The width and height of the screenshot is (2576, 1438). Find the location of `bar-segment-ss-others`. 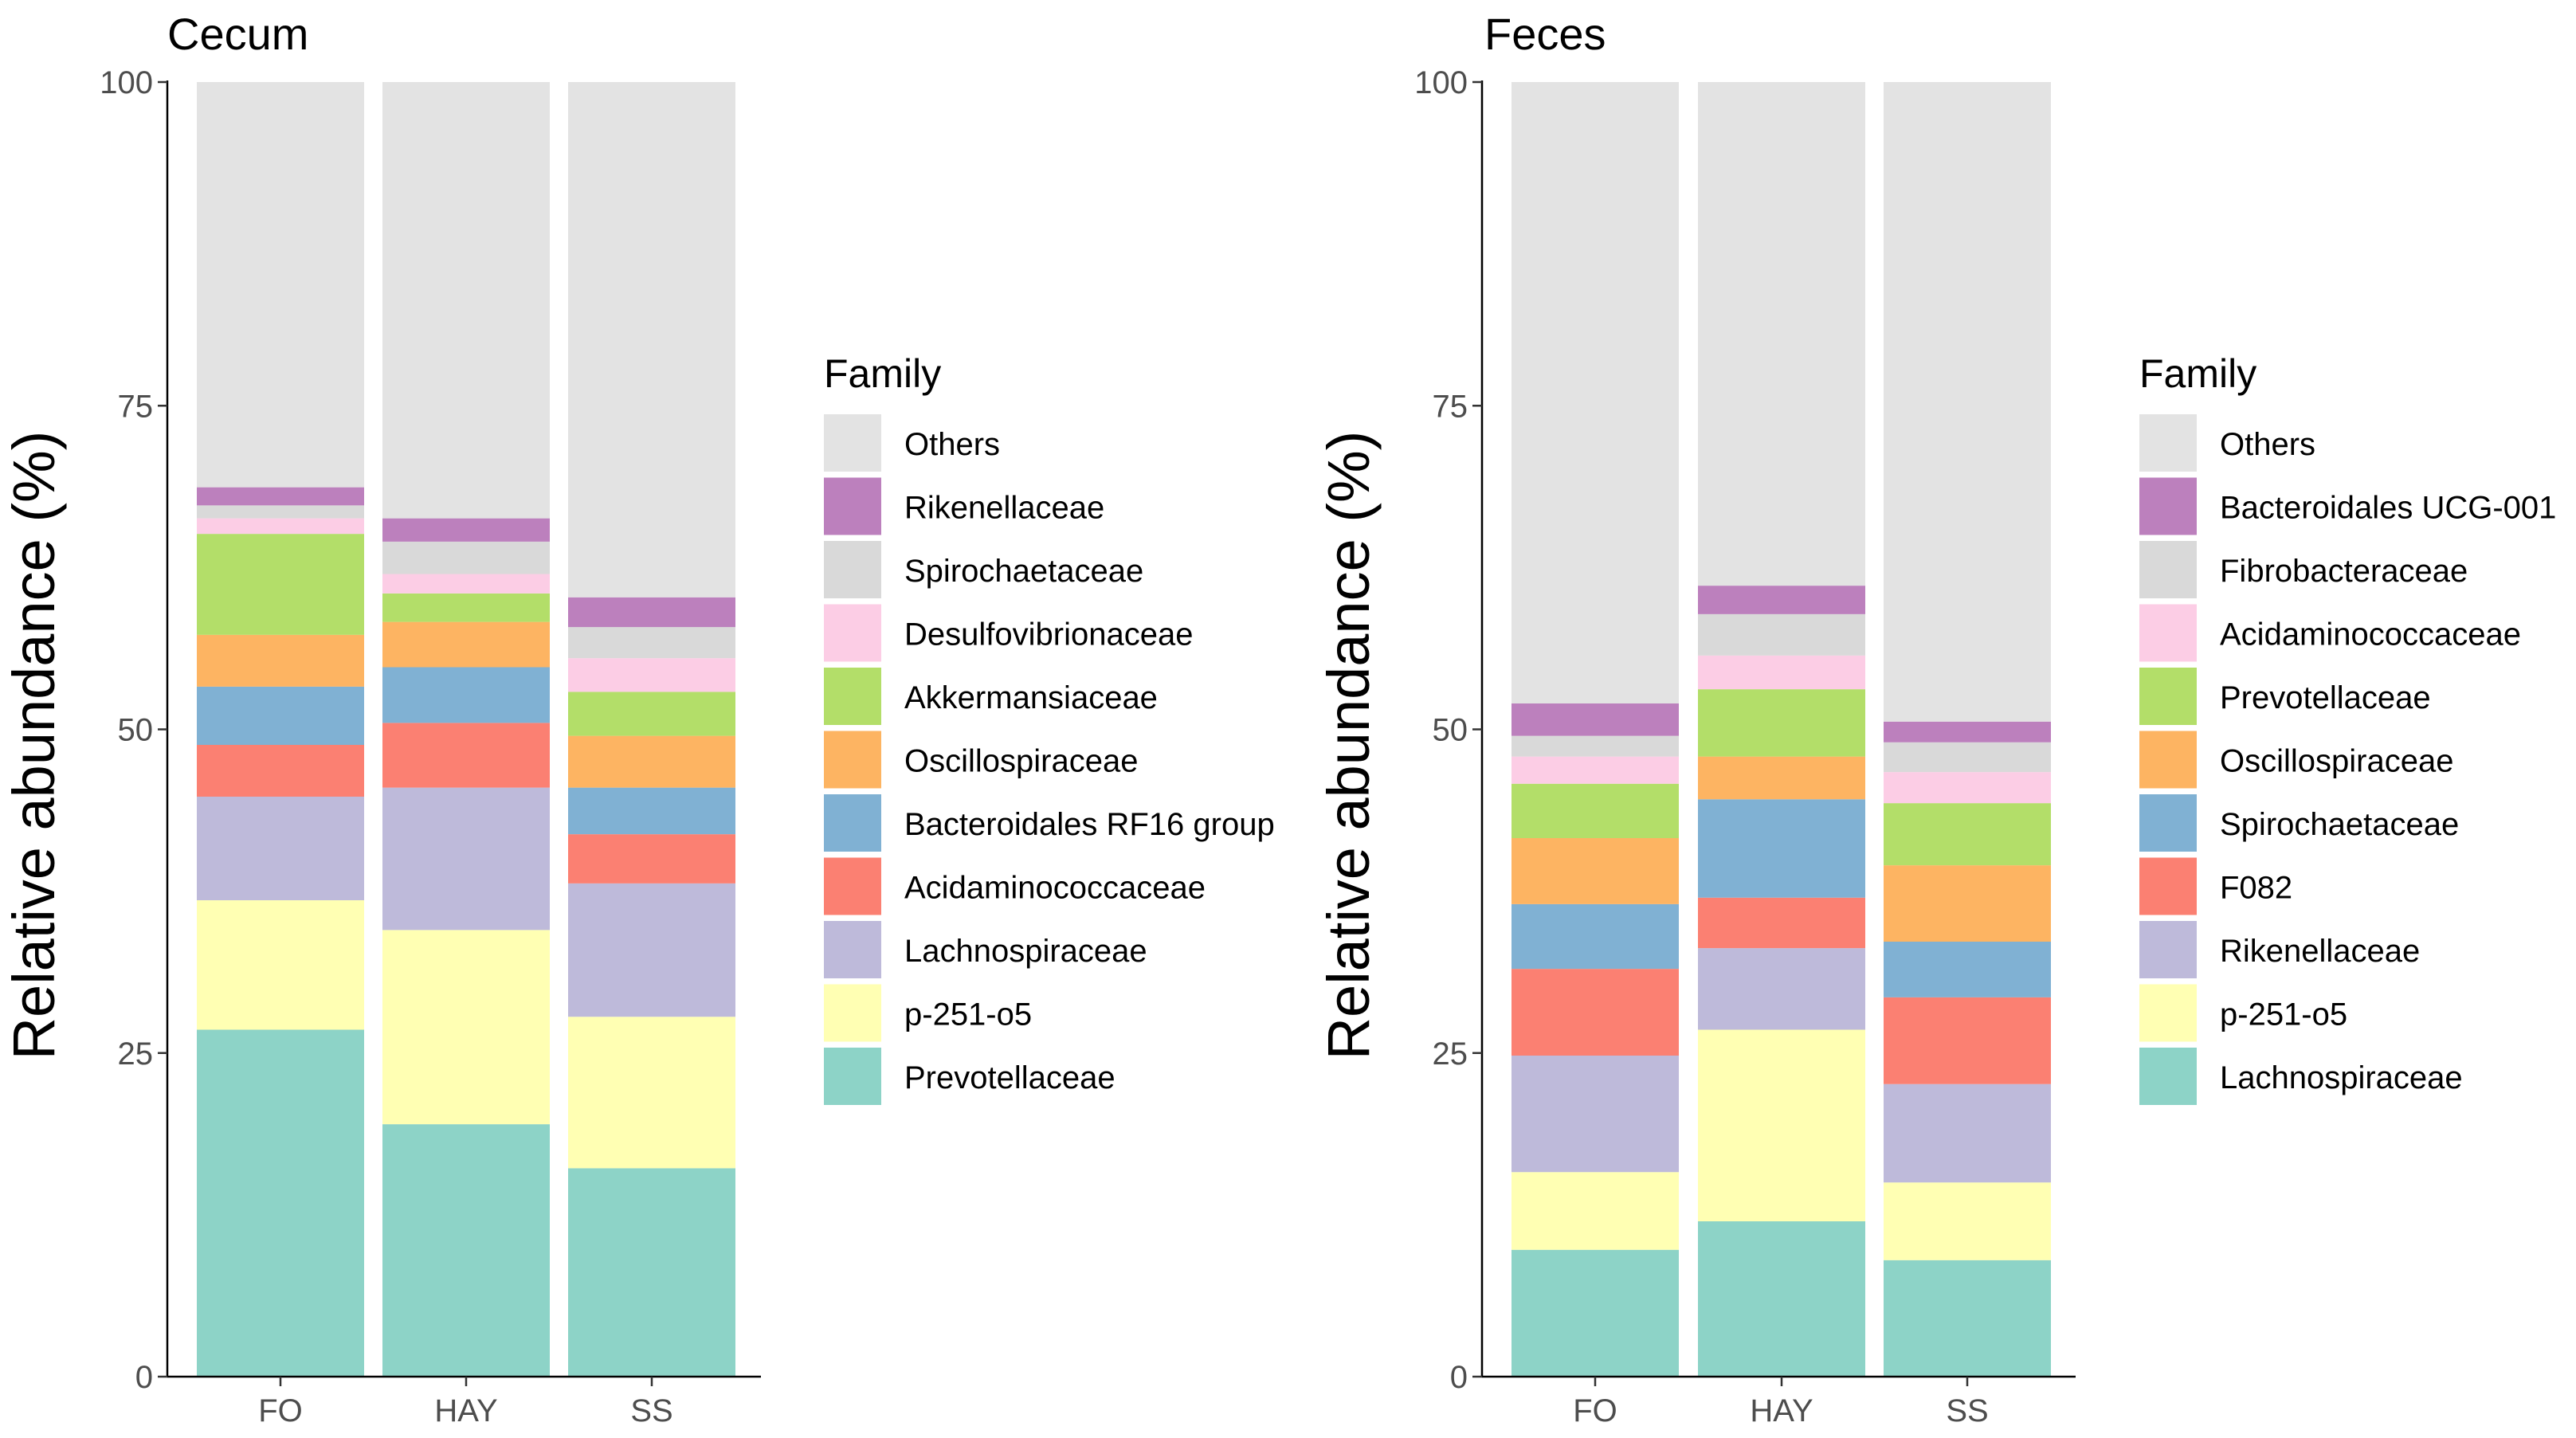

bar-segment-ss-others is located at coordinates (1967, 402).